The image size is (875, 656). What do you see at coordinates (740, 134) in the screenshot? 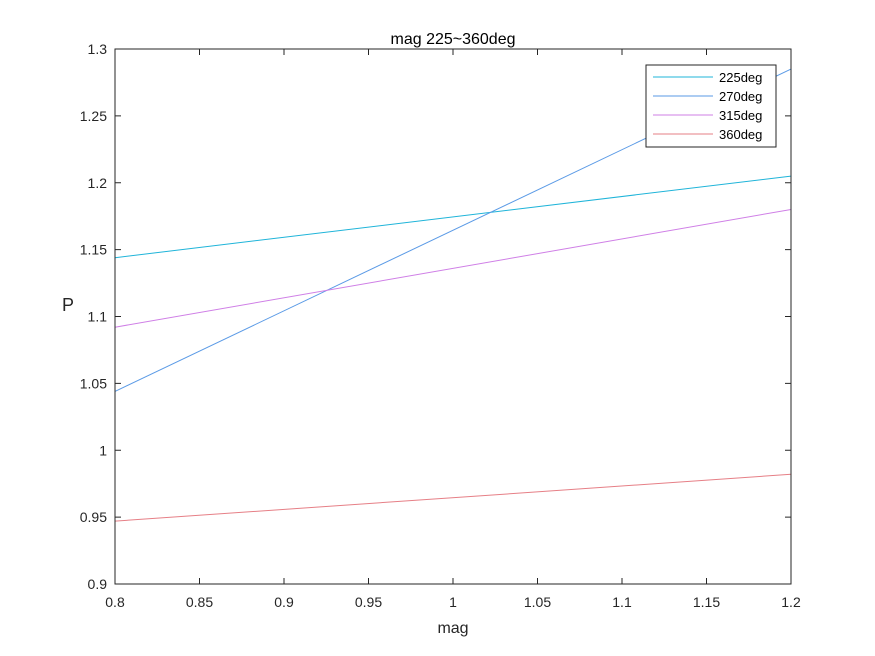
I see `legend-label-360deg: 360deg` at bounding box center [740, 134].